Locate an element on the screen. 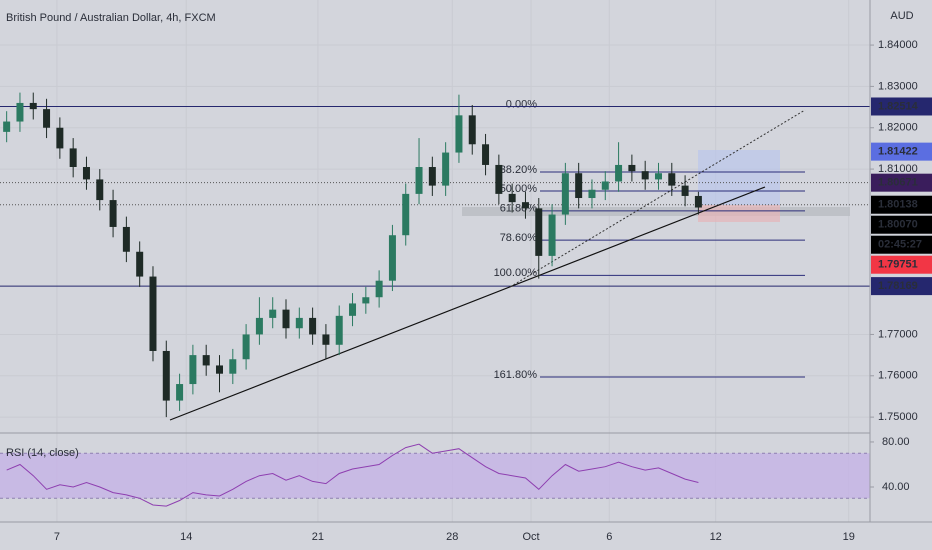 The image size is (932, 550). y-tick-label: 1.84000 is located at coordinates (898, 45).